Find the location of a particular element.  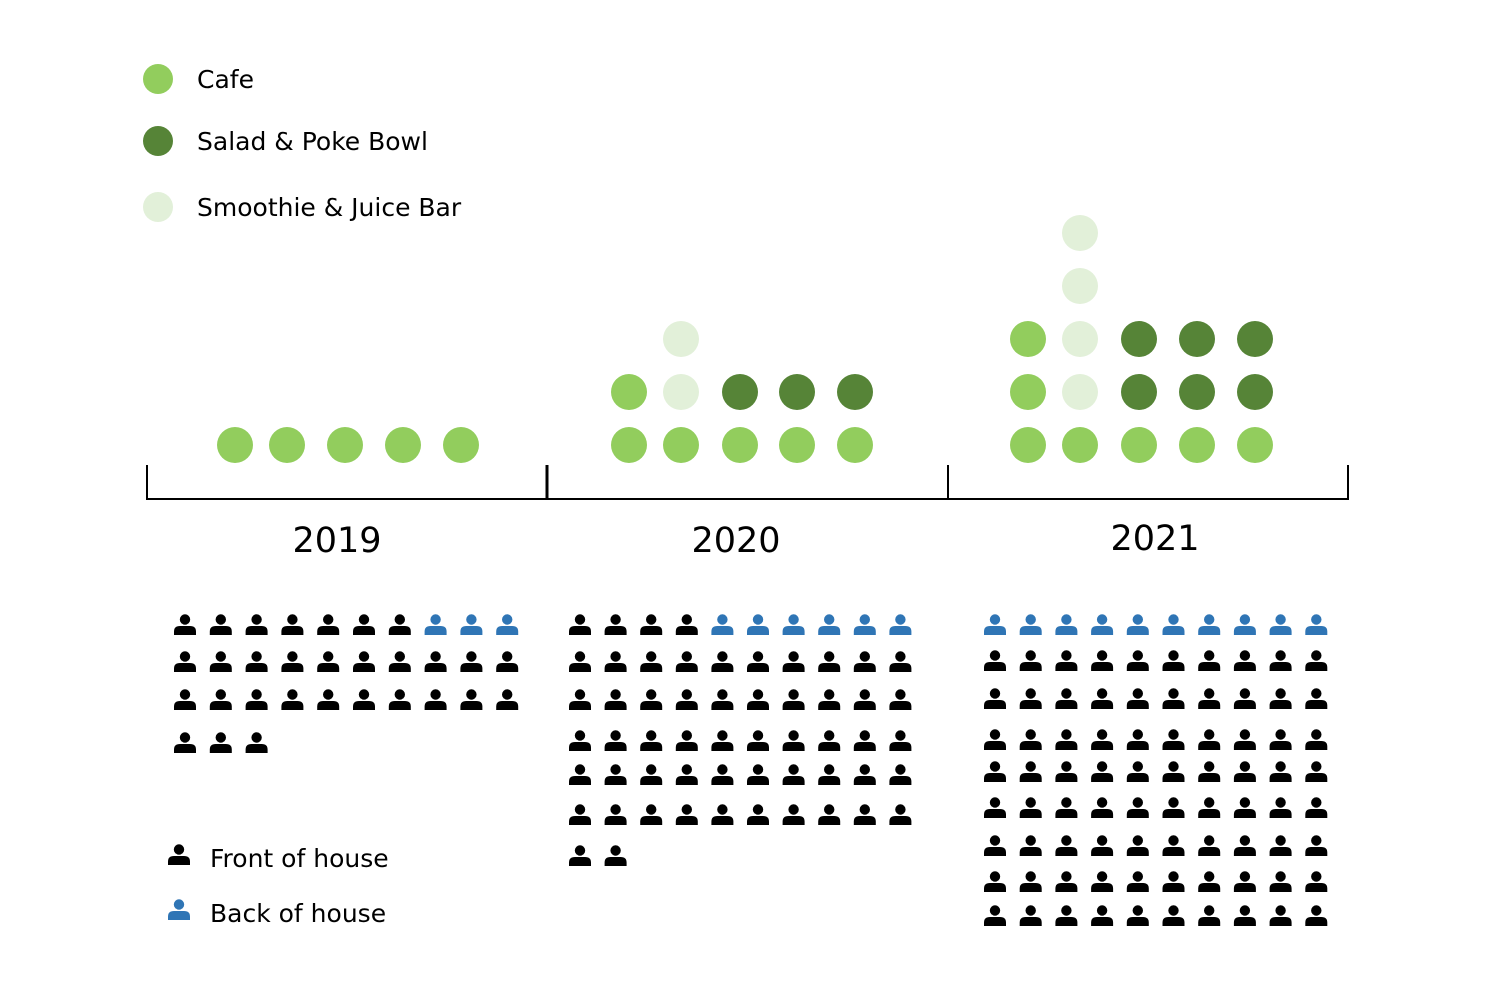

year-label-2019: 2019 is located at coordinates (336, 541).